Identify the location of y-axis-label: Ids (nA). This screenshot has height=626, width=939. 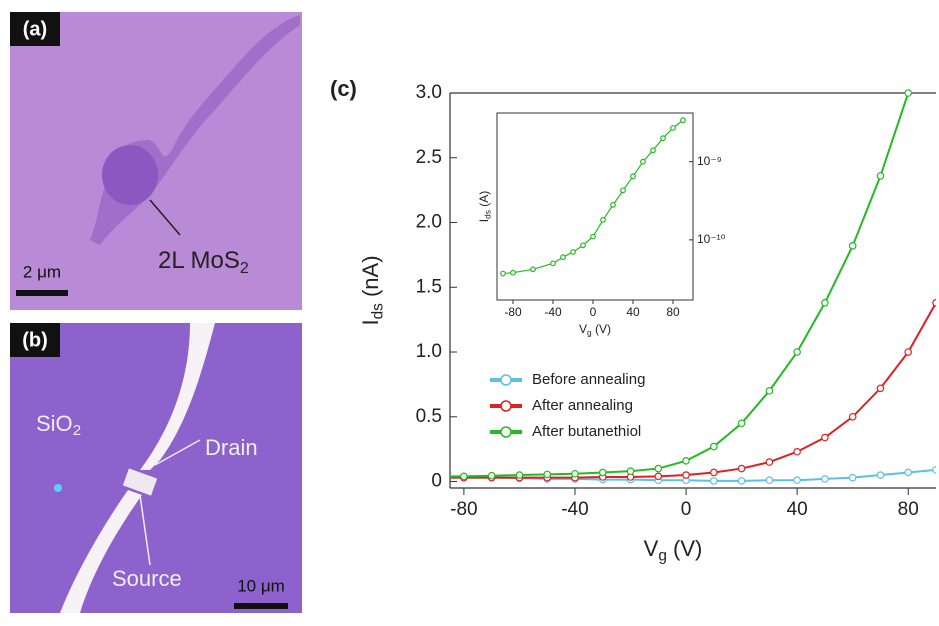
(372, 290).